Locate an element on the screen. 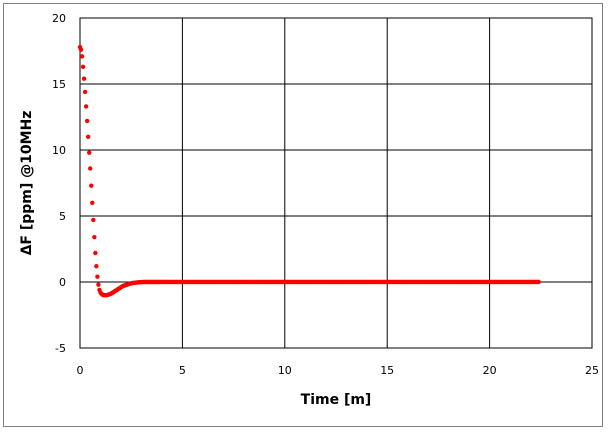  y-tick-label: 20 is located at coordinates (59, 18).